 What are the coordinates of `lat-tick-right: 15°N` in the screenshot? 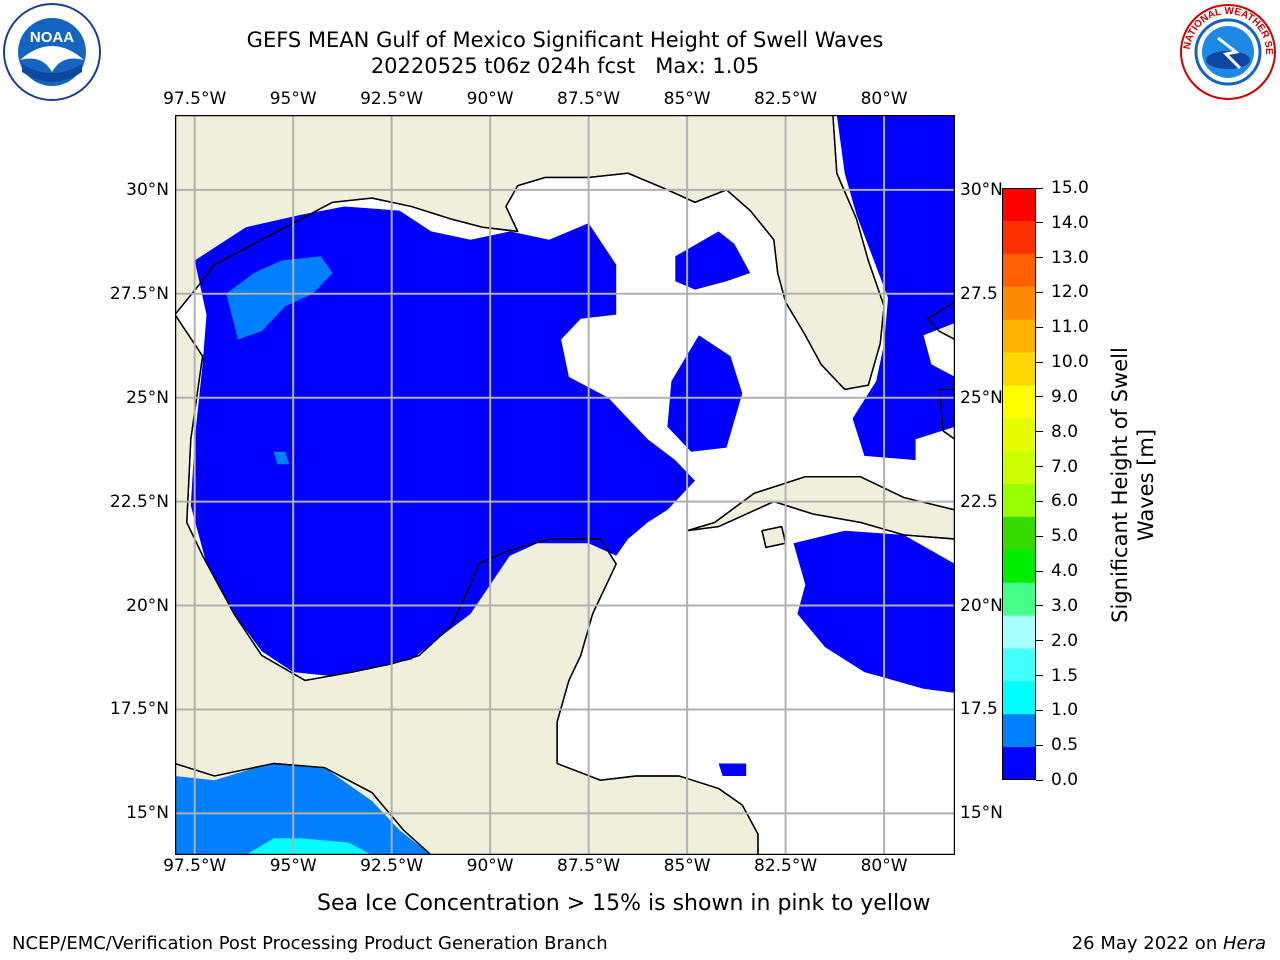 It's located at (981, 813).